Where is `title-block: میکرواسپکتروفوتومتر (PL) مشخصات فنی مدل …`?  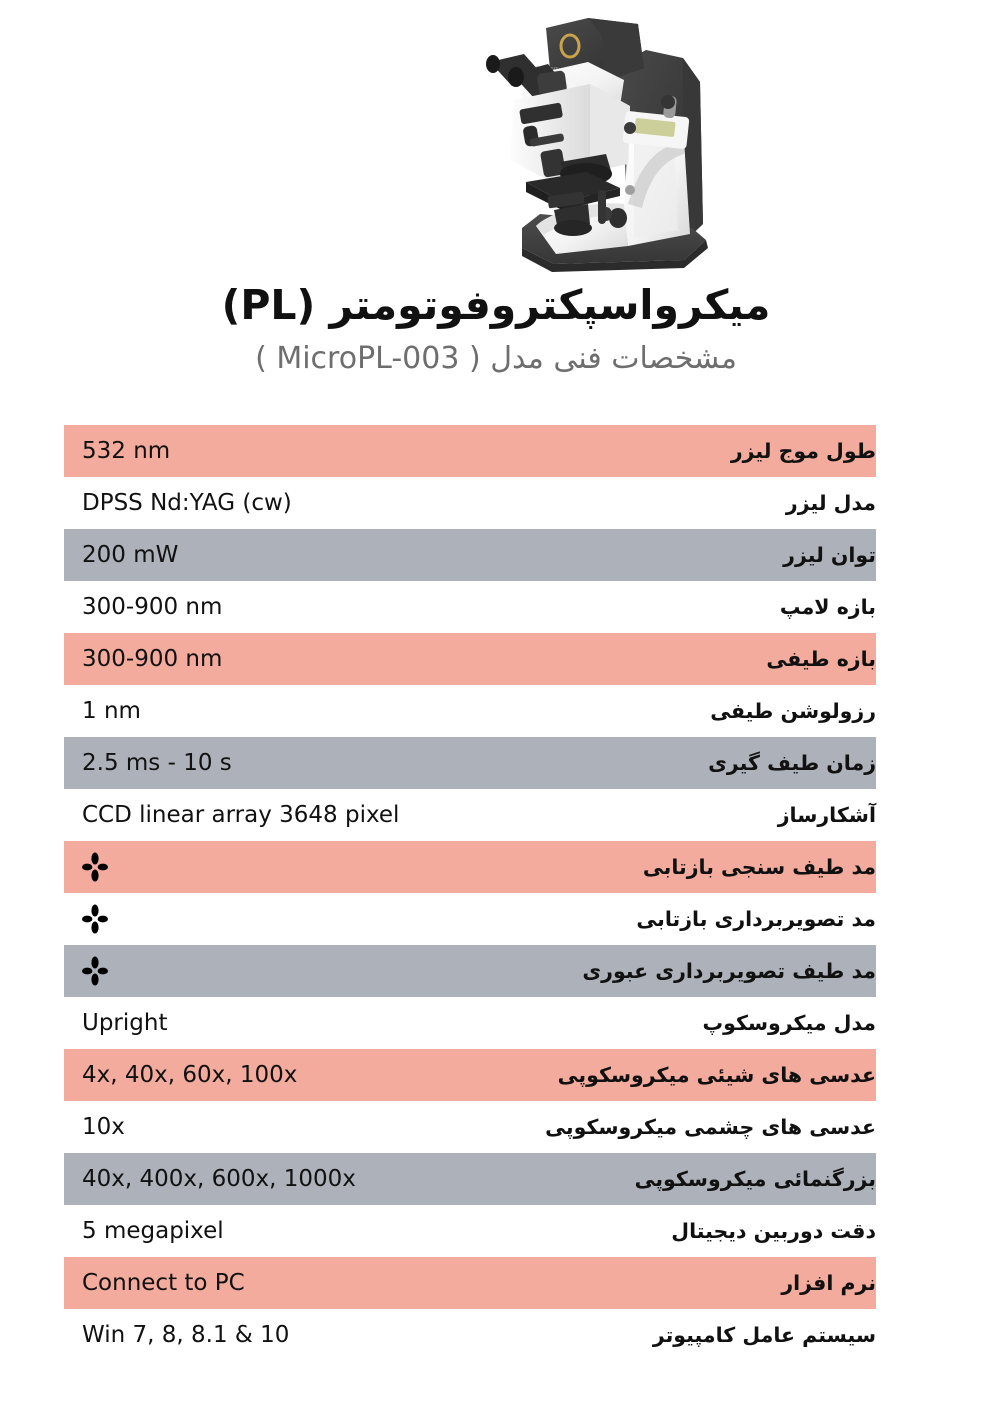 title-block: میکرواسپکتروفوتومتر (PL) مشخصات فنی مدل … is located at coordinates (496, 329).